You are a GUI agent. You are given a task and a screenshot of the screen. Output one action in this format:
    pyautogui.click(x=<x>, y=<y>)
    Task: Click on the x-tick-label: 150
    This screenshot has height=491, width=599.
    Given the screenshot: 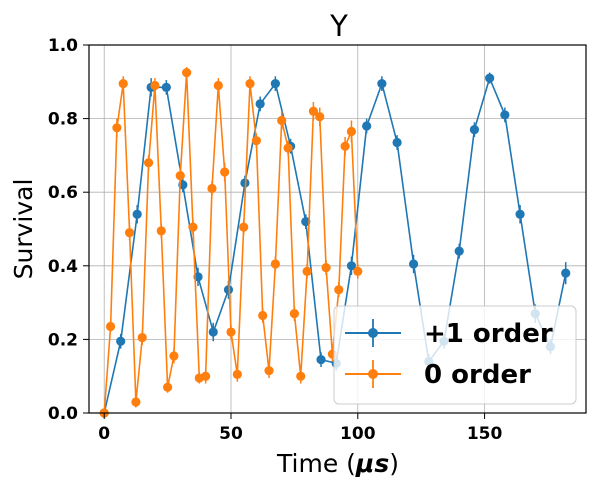 What is the action you would take?
    pyautogui.click(x=485, y=434)
    